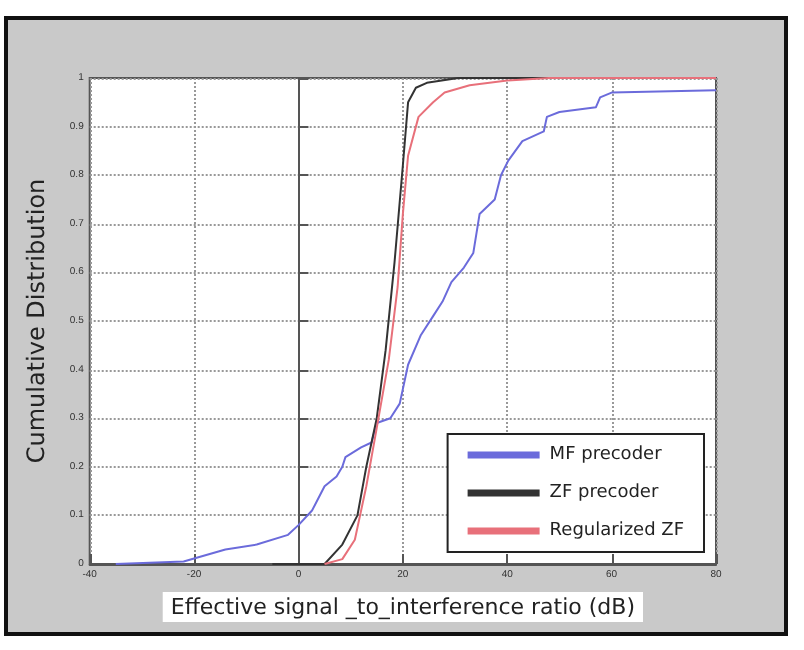  Describe the element at coordinates (36, 321) in the screenshot. I see `y-axis-title: Cumulative Distribution` at that location.